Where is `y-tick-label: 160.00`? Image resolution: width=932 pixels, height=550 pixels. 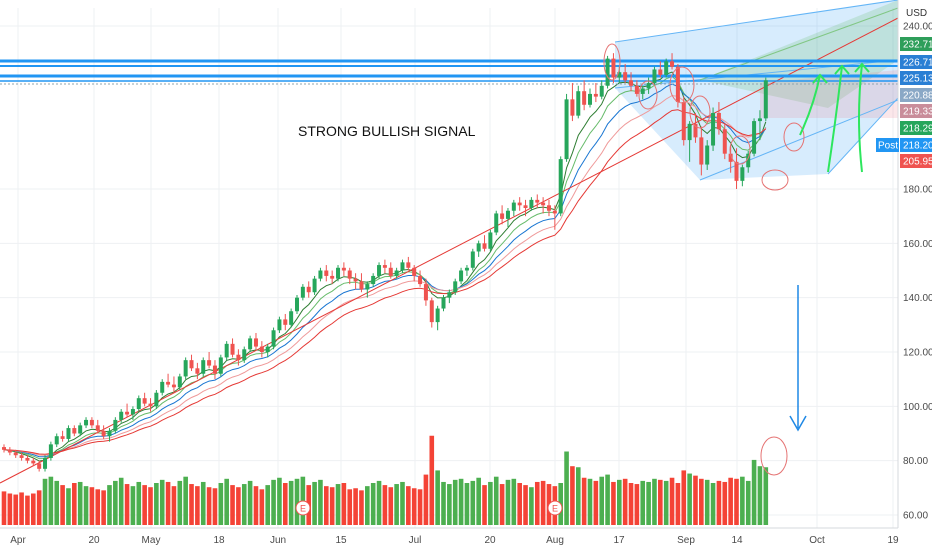 y-tick-label: 160.00 is located at coordinates (917, 244).